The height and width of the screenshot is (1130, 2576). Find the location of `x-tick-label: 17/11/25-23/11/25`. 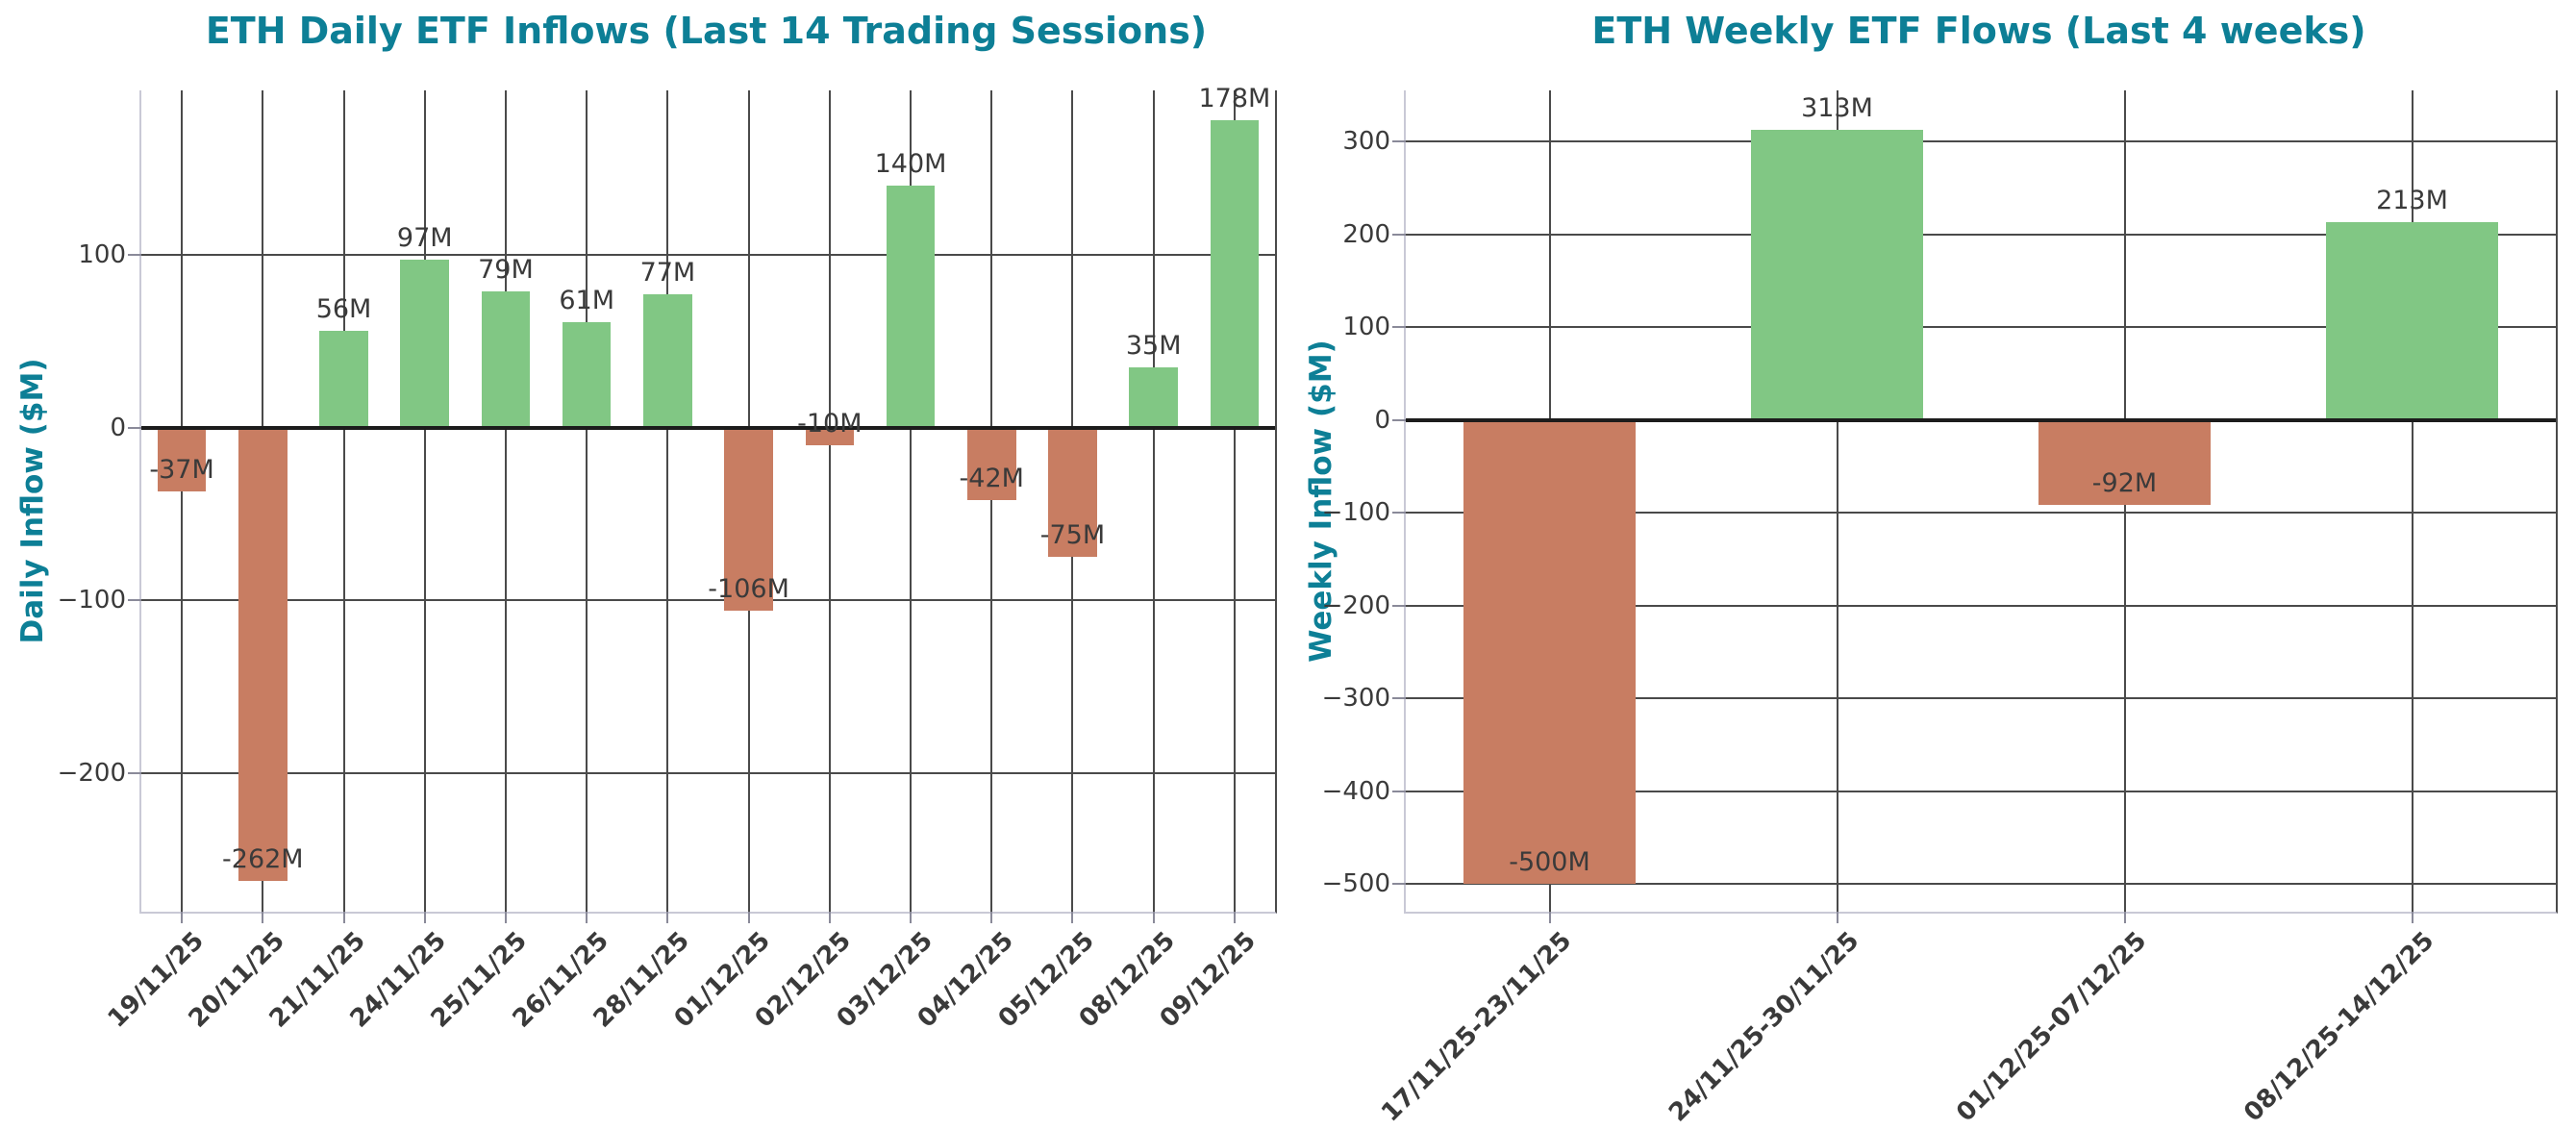

x-tick-label: 17/11/25-23/11/25 is located at coordinates (1476, 1027).